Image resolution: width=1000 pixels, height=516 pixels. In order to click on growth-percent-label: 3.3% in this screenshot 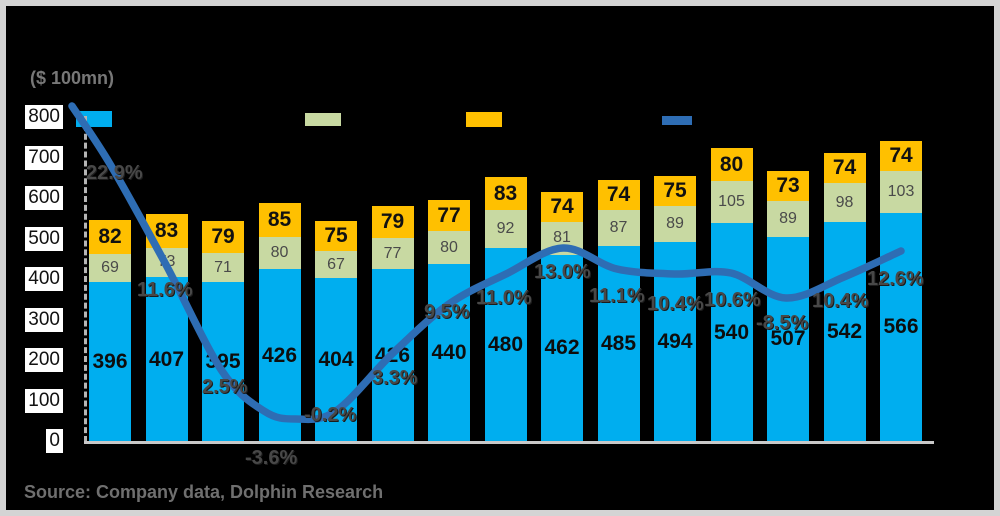, I will do `click(395, 378)`.